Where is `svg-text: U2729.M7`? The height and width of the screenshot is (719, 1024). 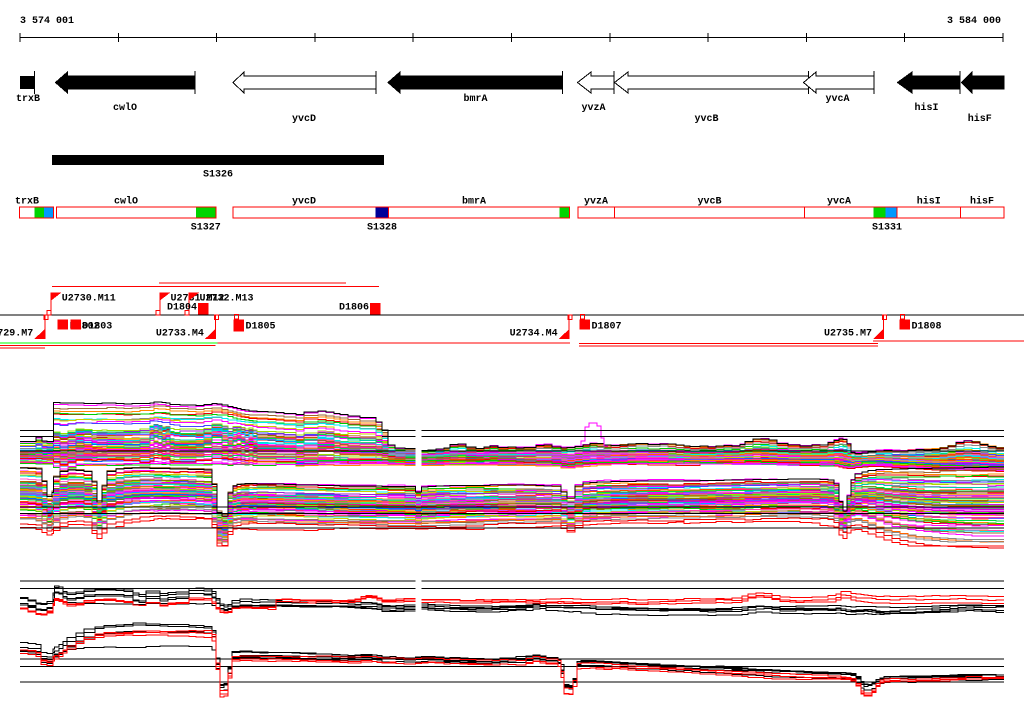 svg-text: U2729.M7 is located at coordinates (16, 334).